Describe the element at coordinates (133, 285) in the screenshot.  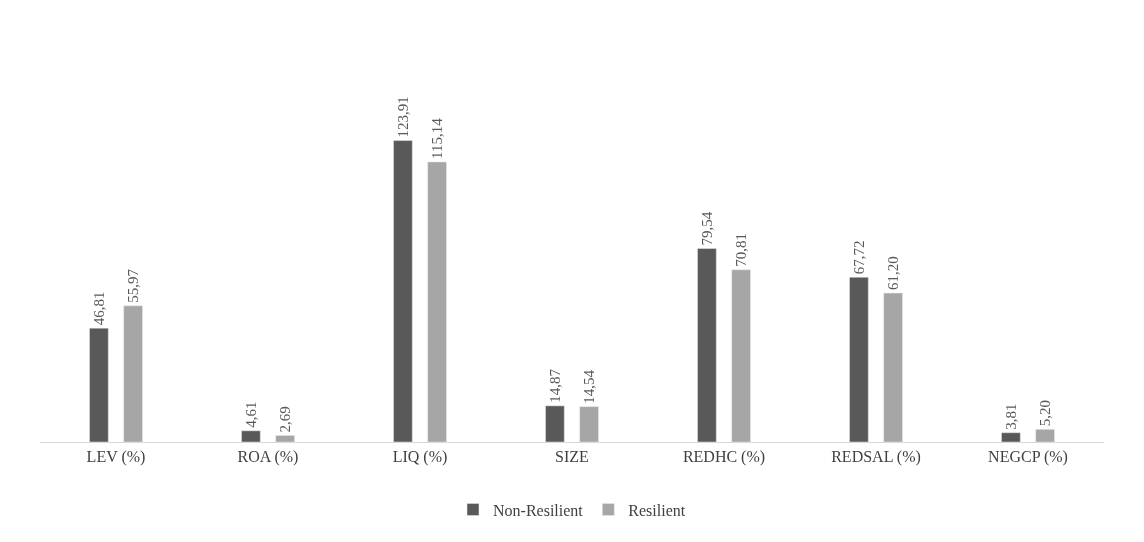
I see `data-label: 55,97` at that location.